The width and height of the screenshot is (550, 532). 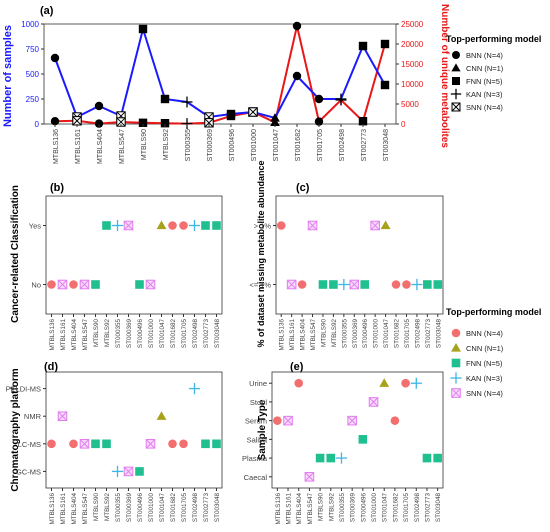 I want to click on panel-a-left-tick-label: 1000, so click(x=30, y=24).